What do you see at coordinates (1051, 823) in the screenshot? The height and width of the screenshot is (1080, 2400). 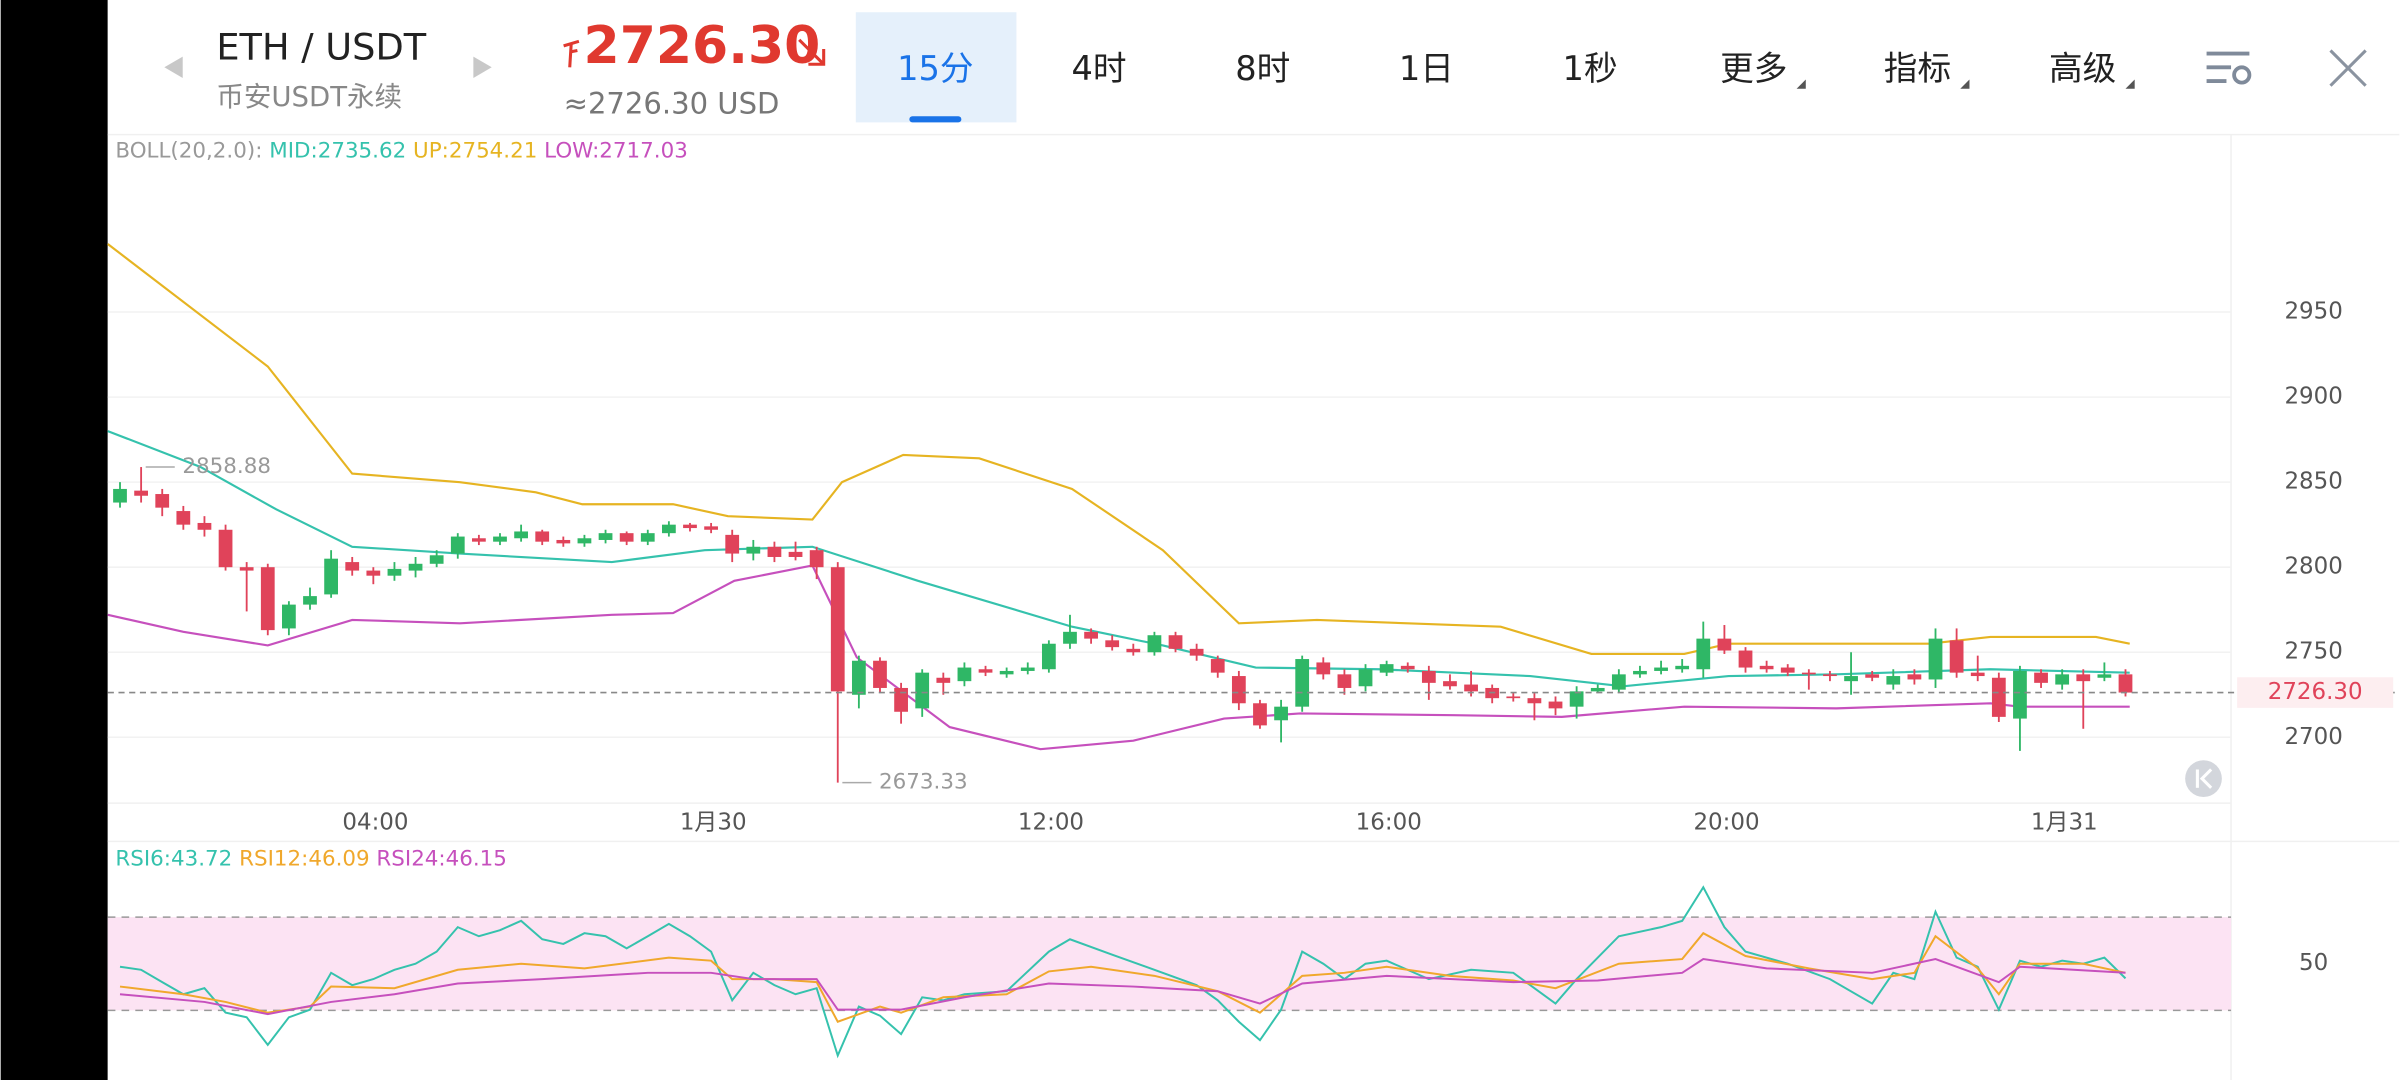 I see `x-tick-label: 12:00` at bounding box center [1051, 823].